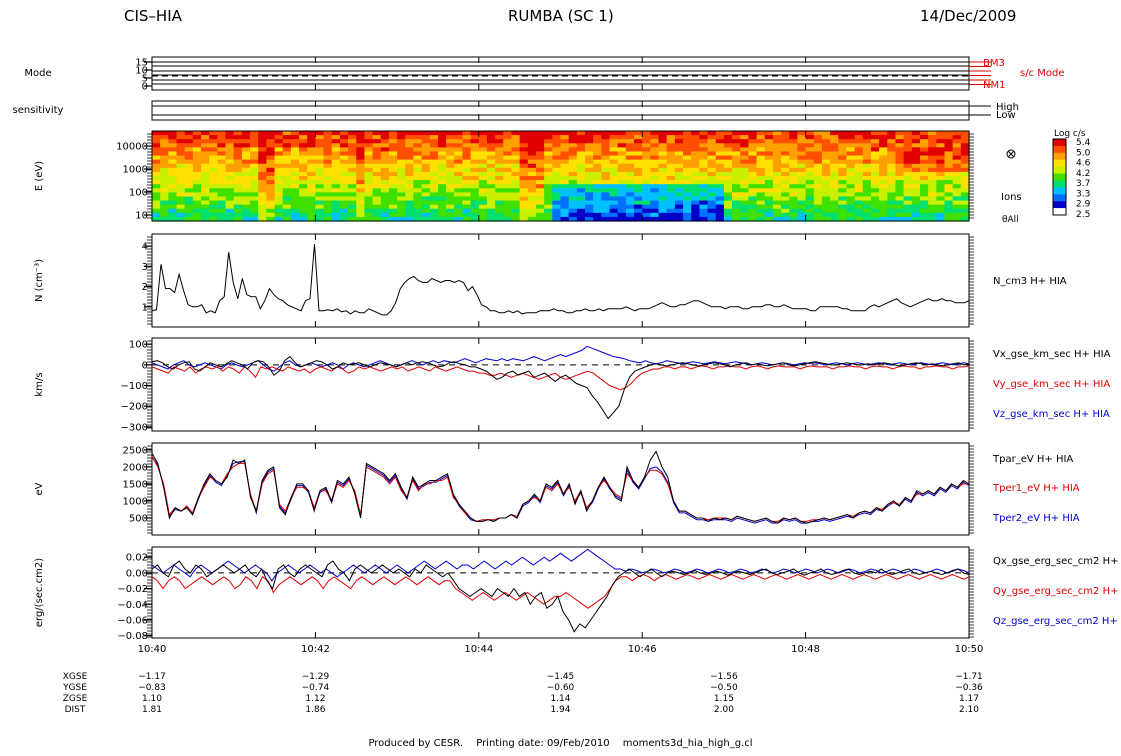 This screenshot has height=756, width=1121. I want to click on colorbar-tick-label: 3.3, so click(1083, 194).